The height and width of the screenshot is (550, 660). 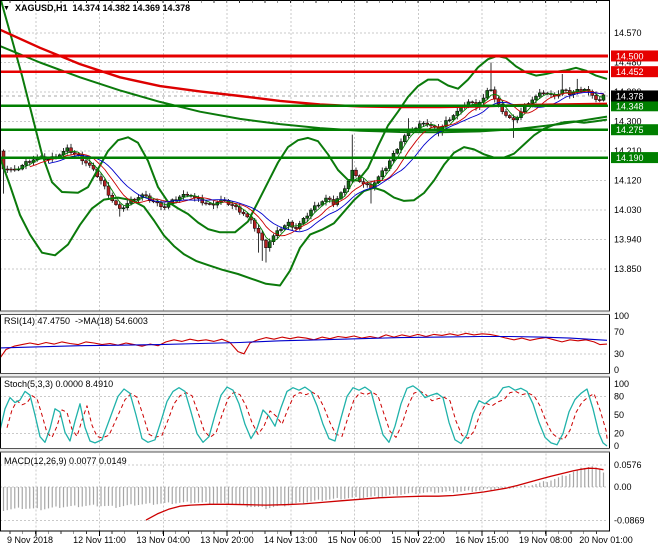 I want to click on level-14.500-badge, so click(x=634, y=56).